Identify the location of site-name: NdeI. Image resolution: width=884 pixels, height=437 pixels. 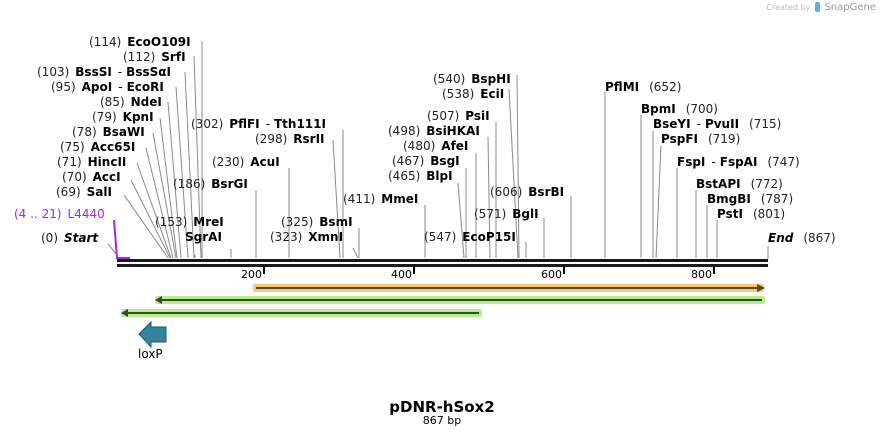
(146, 102).